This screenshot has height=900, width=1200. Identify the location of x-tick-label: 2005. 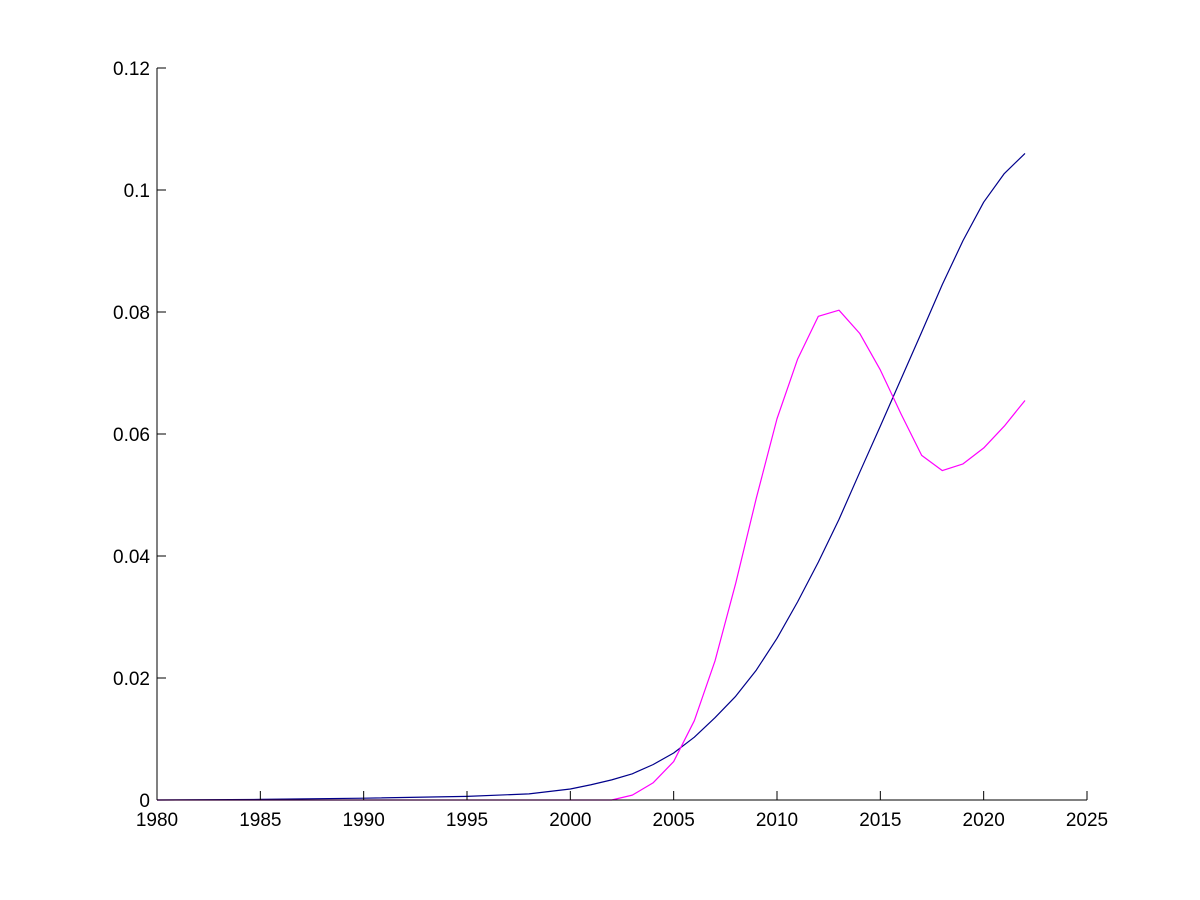
(674, 820).